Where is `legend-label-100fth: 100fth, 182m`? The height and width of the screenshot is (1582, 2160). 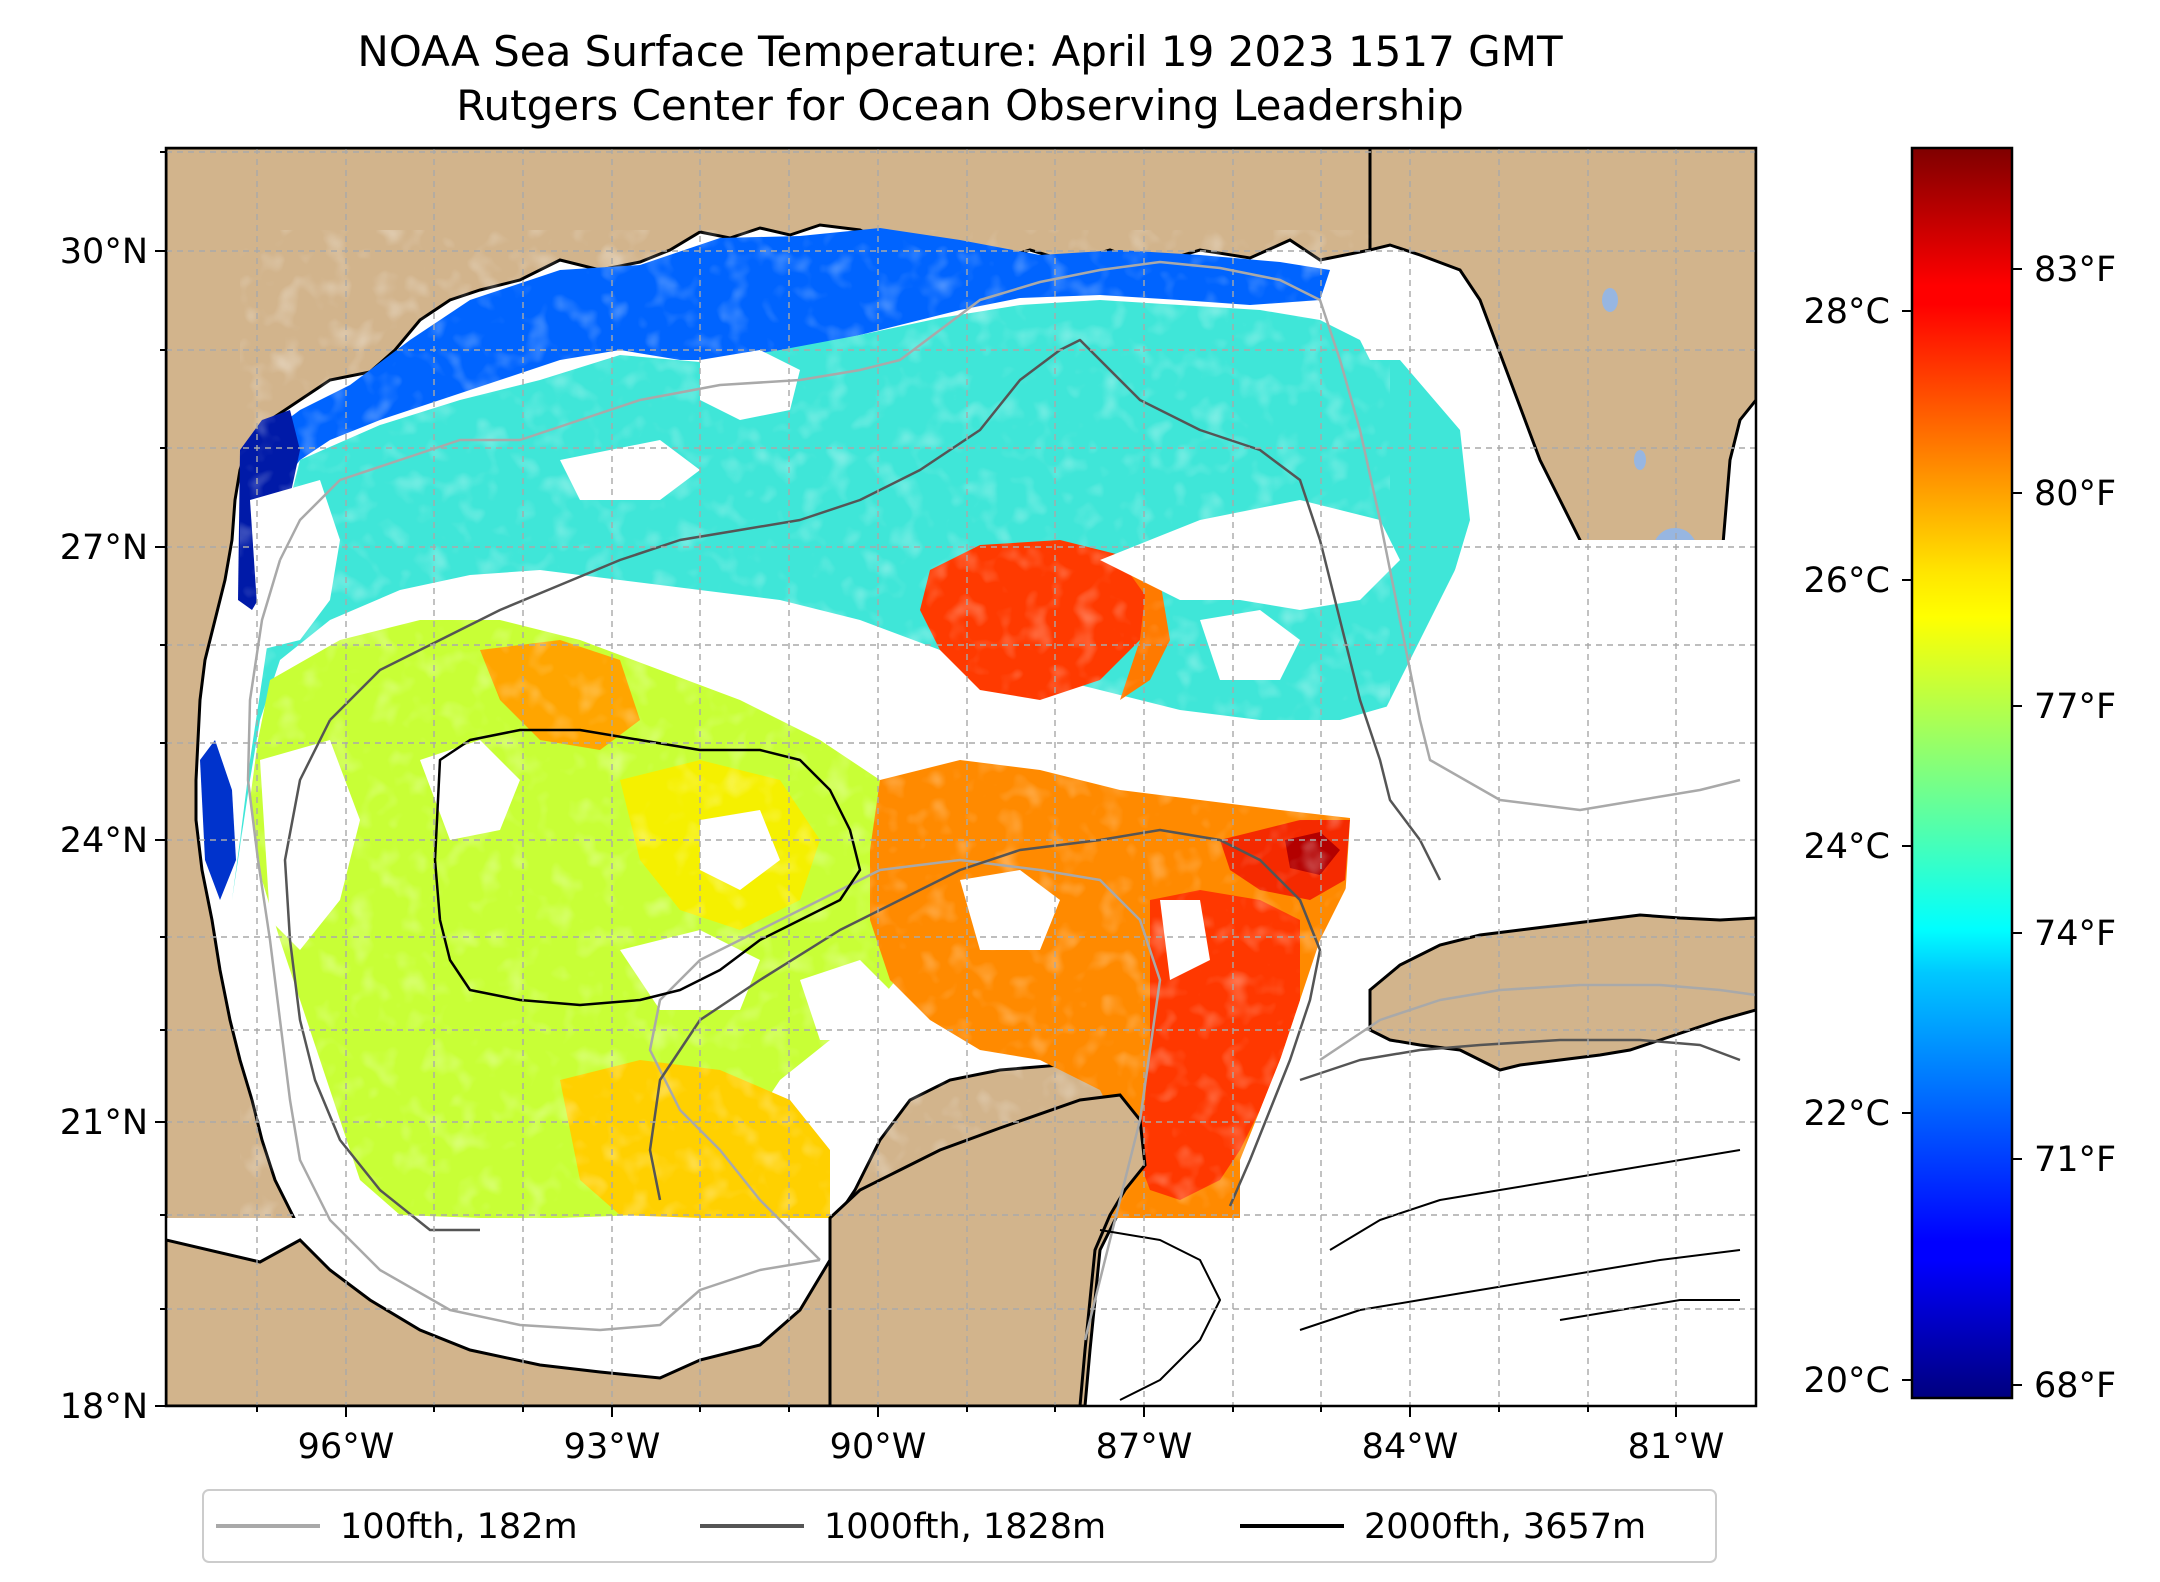 legend-label-100fth: 100fth, 182m is located at coordinates (459, 1527).